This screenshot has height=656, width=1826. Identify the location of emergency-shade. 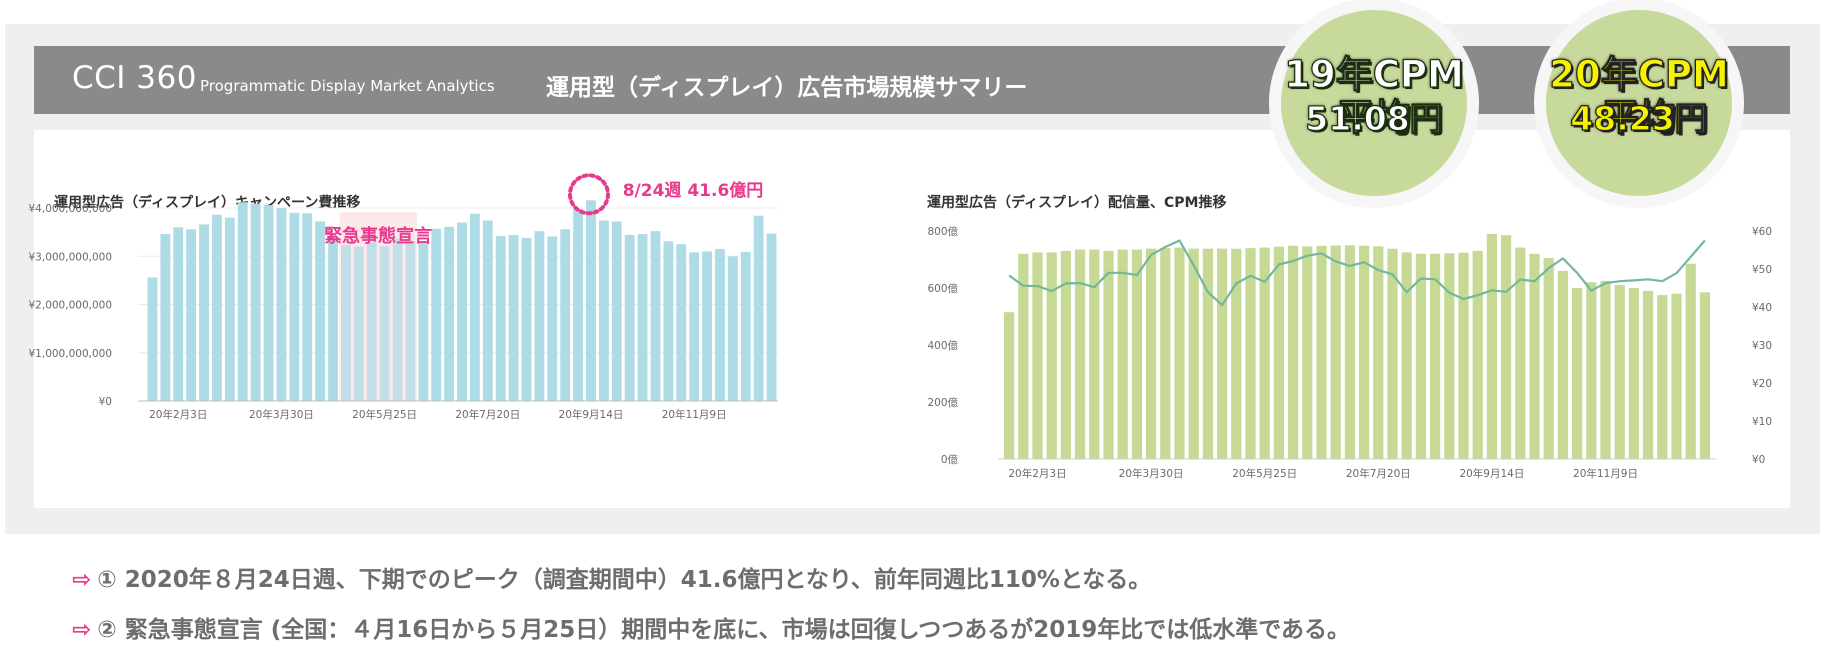
(378, 306).